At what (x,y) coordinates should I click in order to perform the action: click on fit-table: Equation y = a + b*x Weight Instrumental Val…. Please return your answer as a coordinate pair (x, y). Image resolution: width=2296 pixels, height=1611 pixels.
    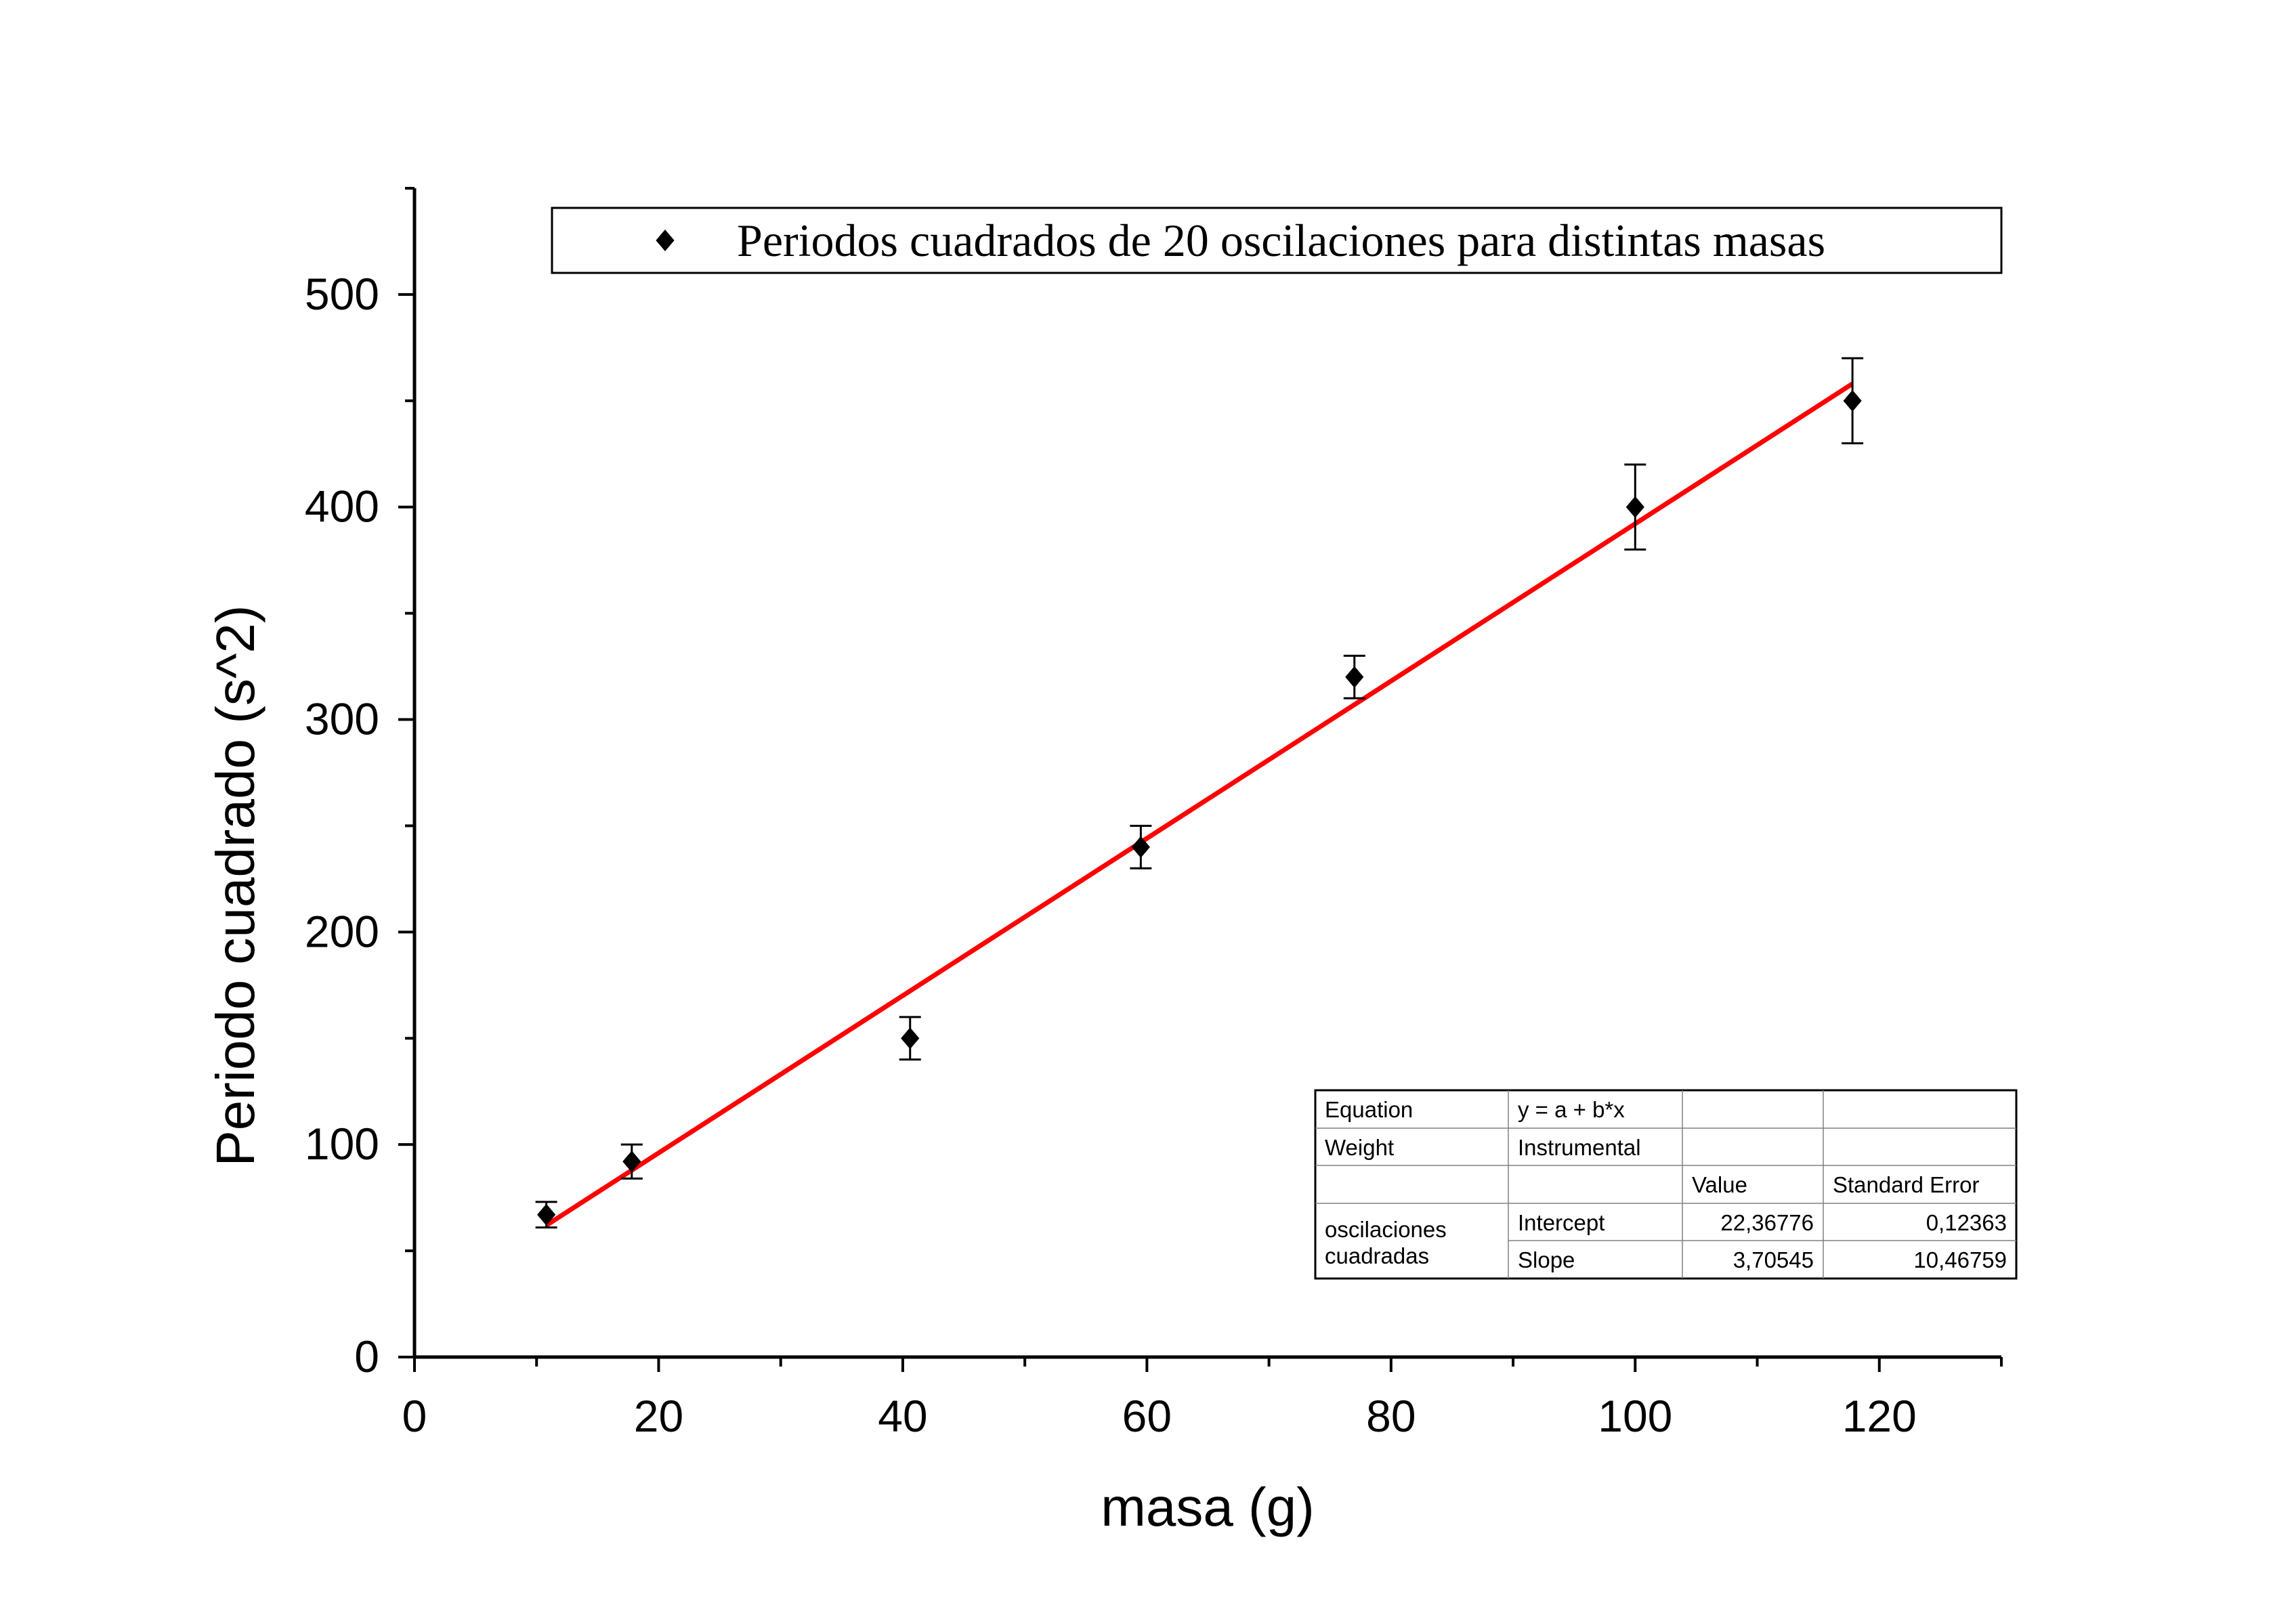
    Looking at the image, I should click on (1666, 1184).